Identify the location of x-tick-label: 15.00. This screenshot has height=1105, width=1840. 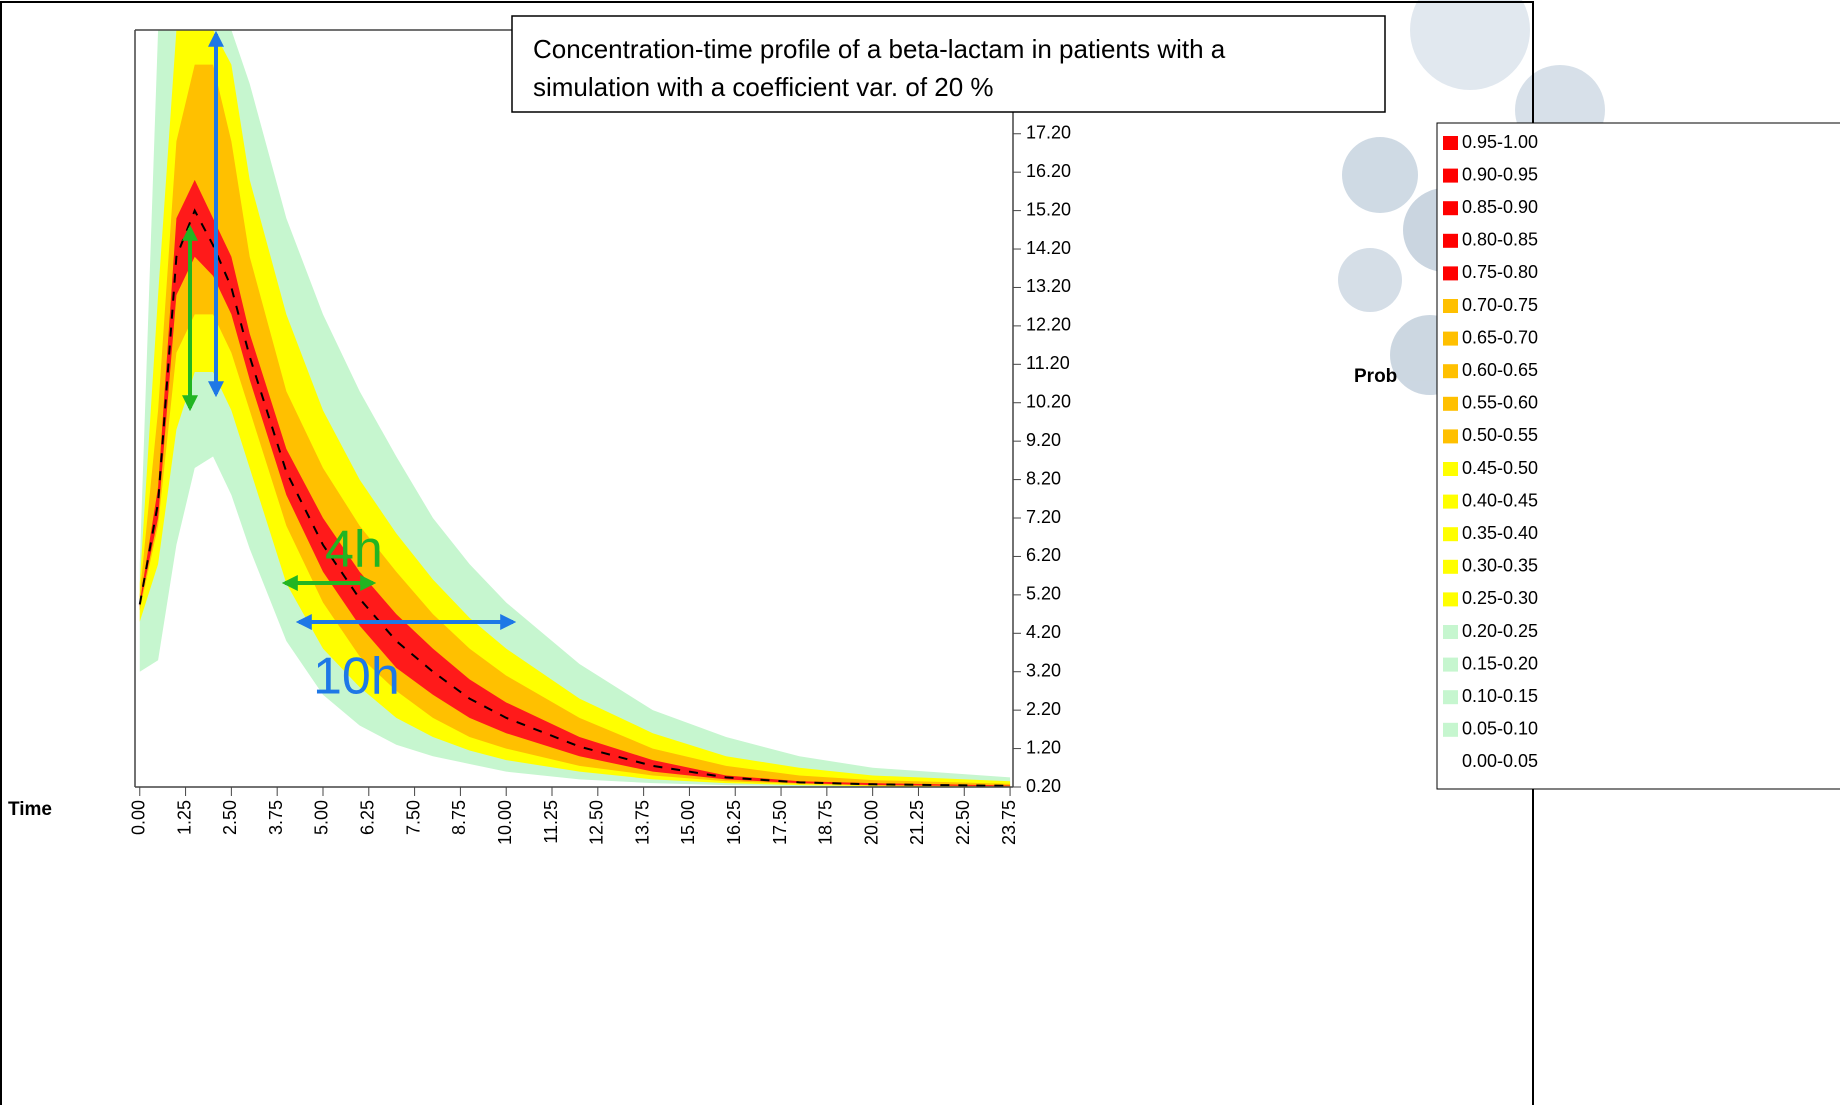
(688, 822).